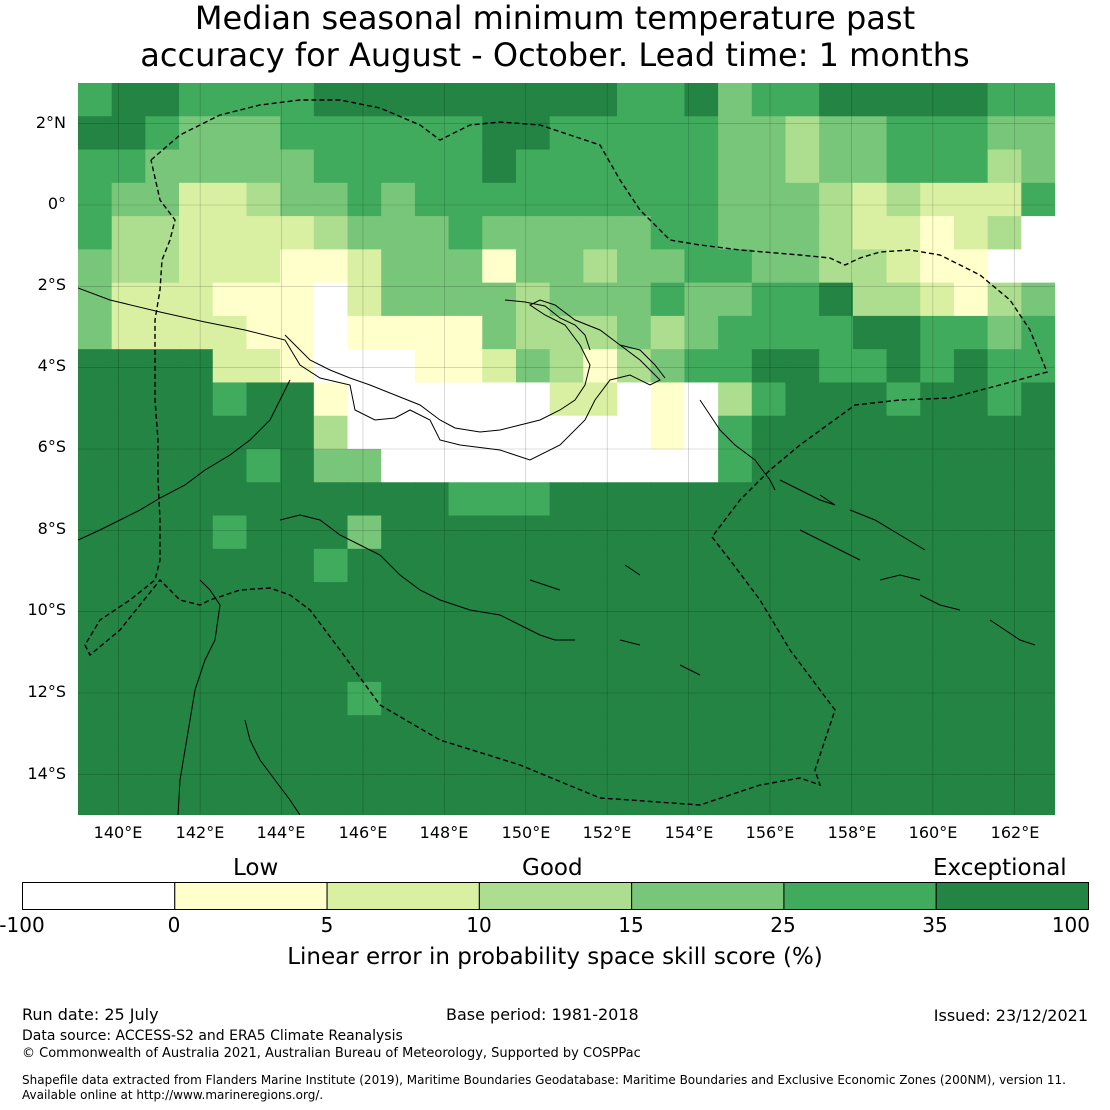  Describe the element at coordinates (479, 925) in the screenshot. I see `tick-label-10: 10` at that location.